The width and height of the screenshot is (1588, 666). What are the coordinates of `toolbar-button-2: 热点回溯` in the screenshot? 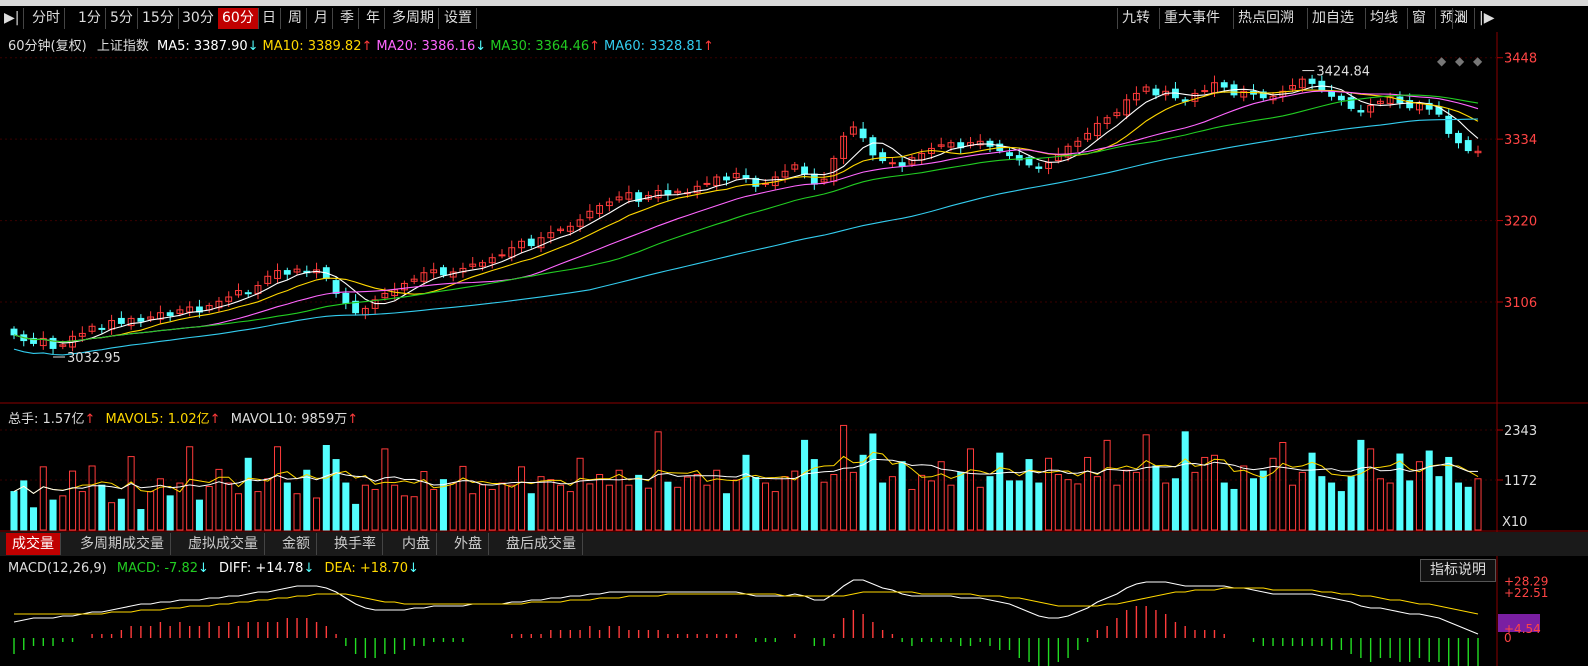 It's located at (1265, 18).